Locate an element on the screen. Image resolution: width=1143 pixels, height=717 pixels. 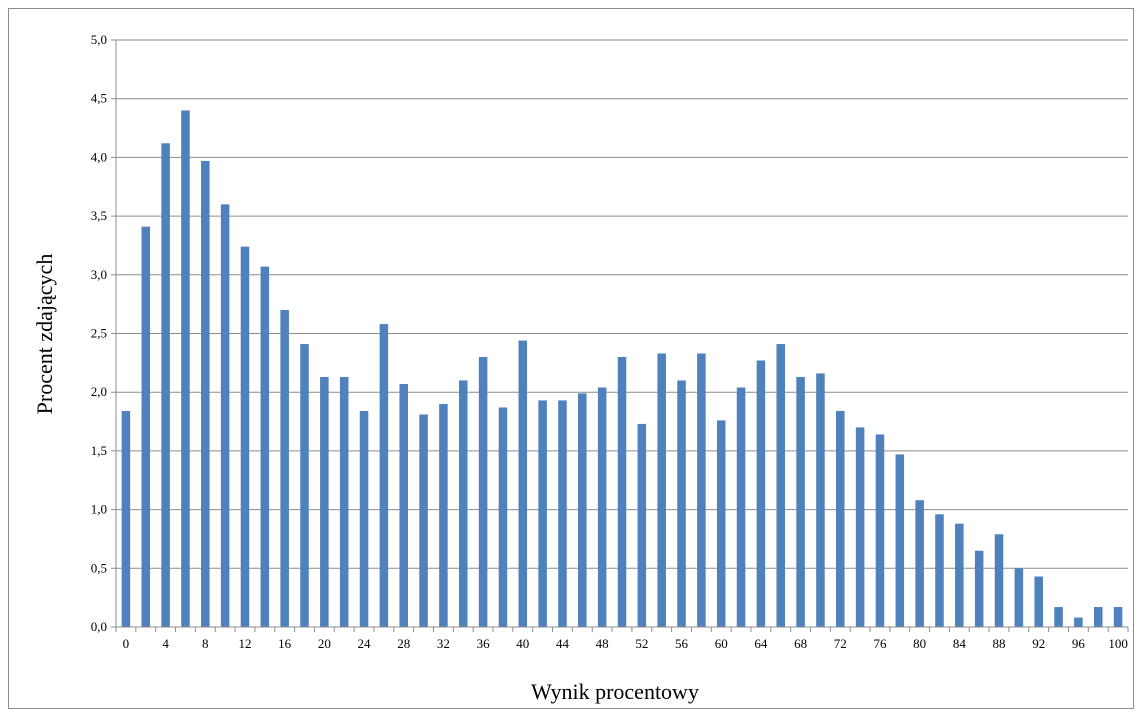
y-axis-title: Procent zdających is located at coordinates (44, 334).